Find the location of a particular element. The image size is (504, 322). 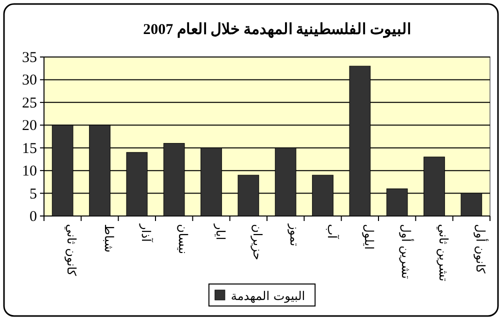

x-tick-label: تشرين أول is located at coordinates (406, 251).